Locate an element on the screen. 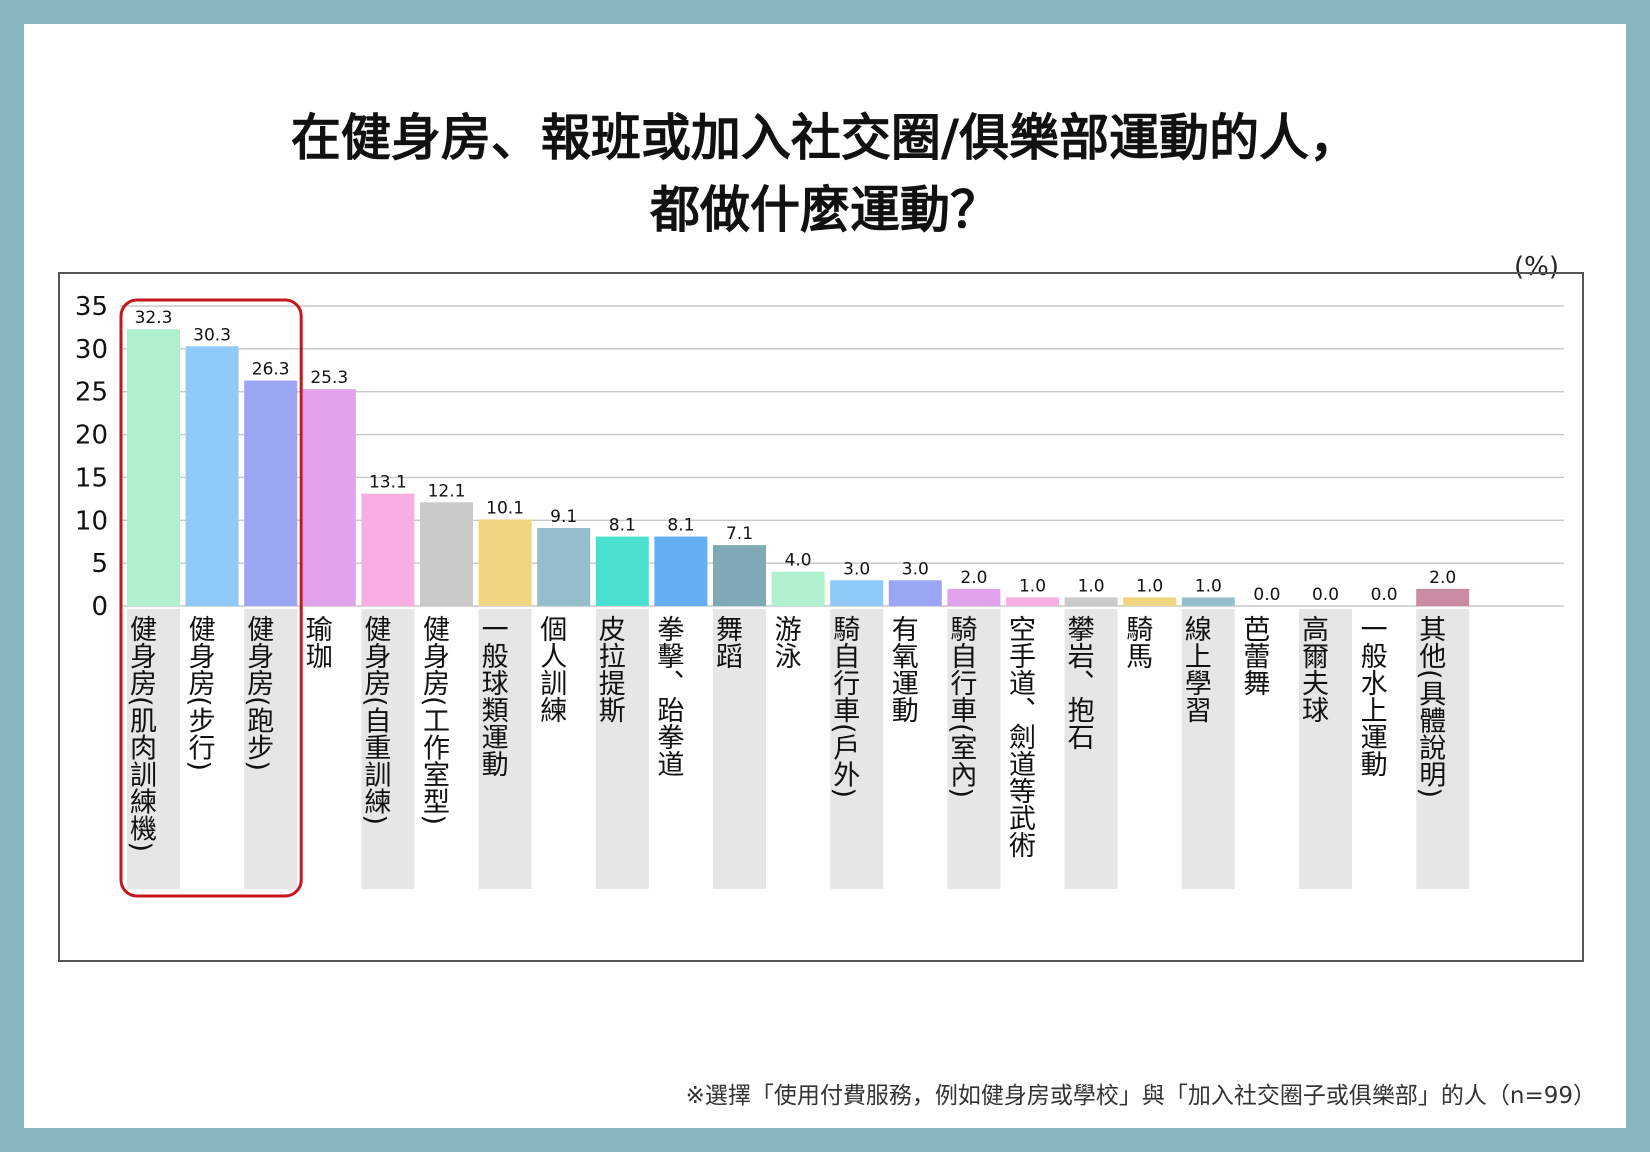 The image size is (1650, 1152). y-tick-label: 30 is located at coordinates (91, 350).